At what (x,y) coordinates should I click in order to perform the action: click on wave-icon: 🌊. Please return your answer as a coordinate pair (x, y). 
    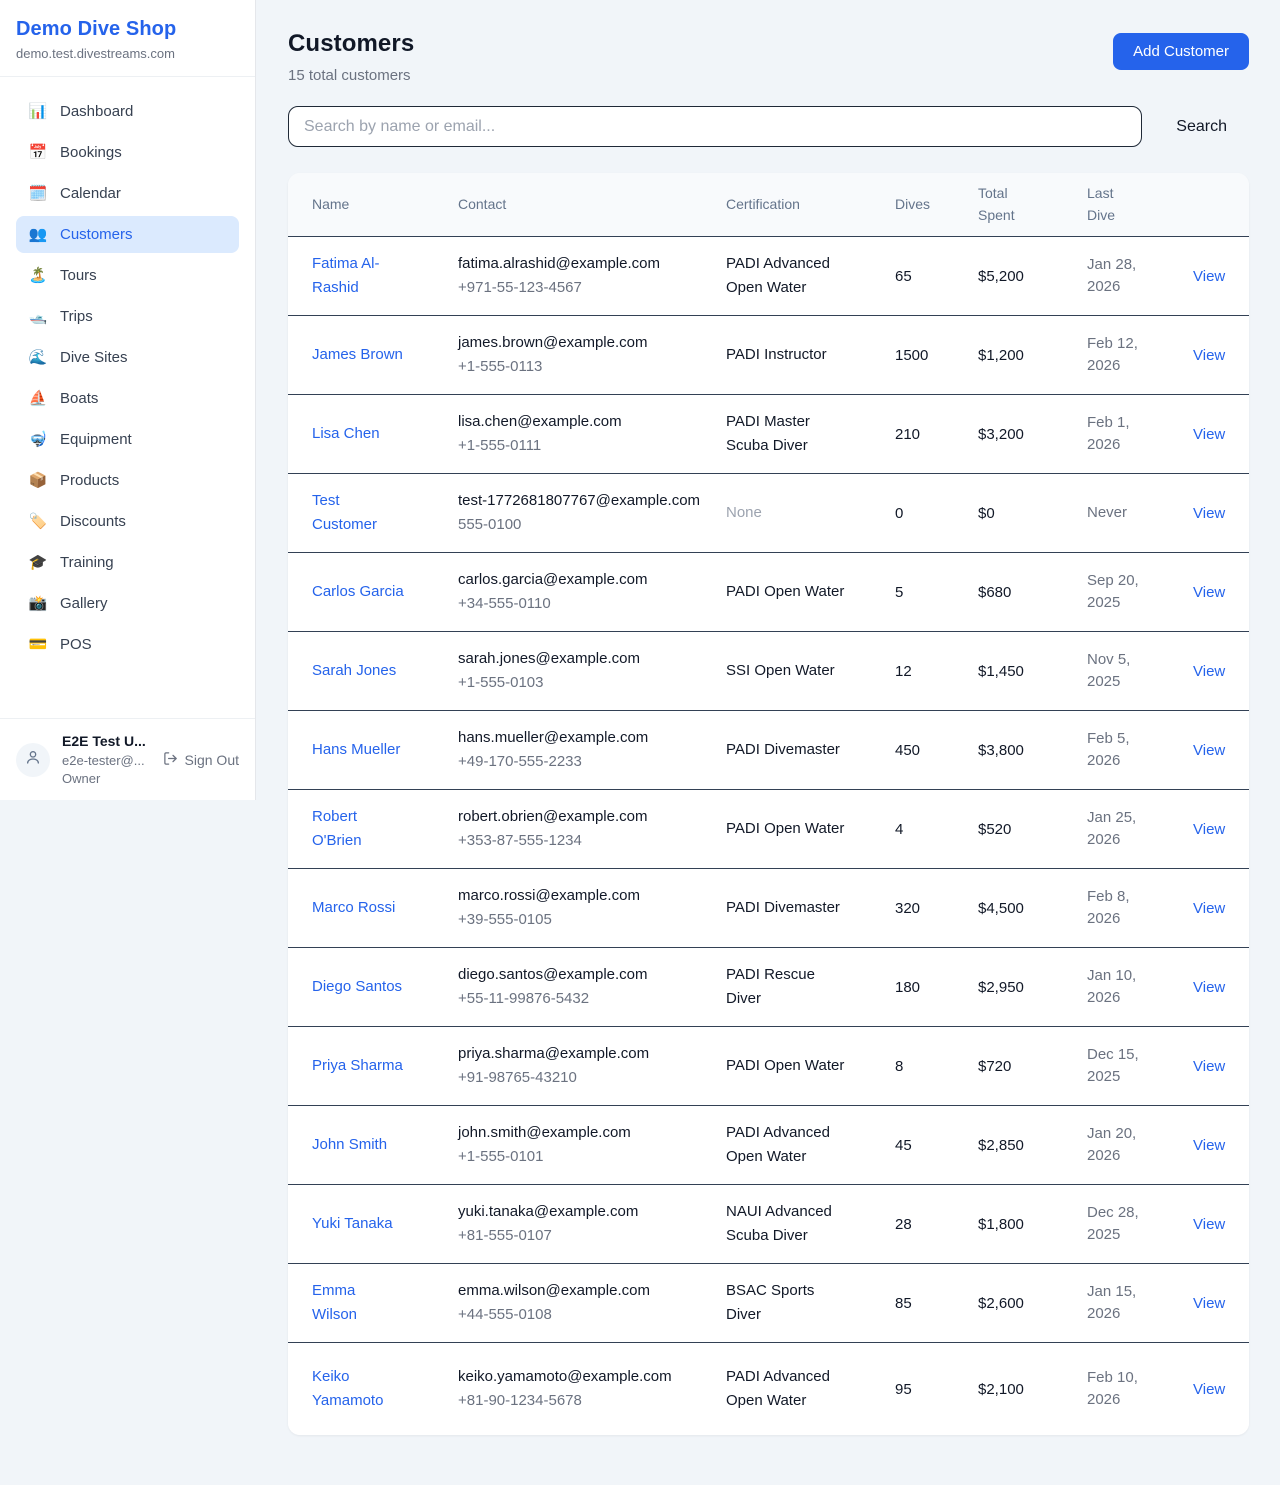
    Looking at the image, I should click on (38, 357).